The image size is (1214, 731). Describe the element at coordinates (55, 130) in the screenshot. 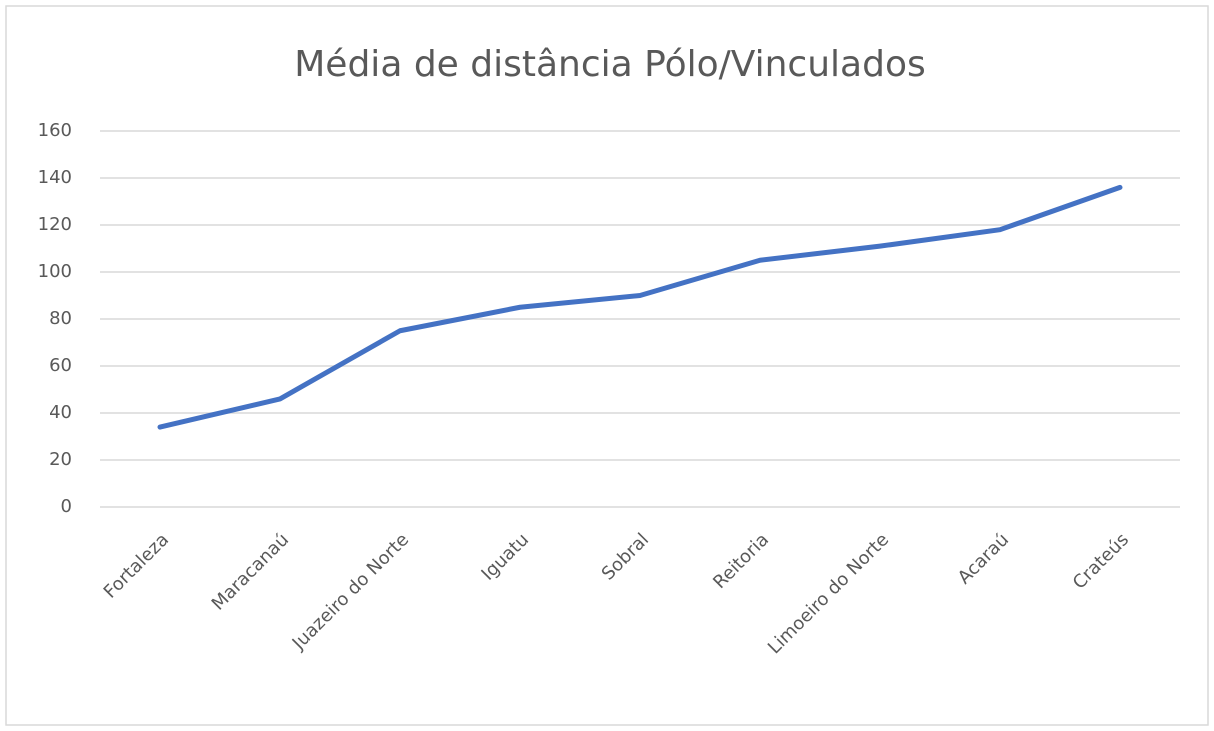

I see `y-tick-label: 160` at that location.